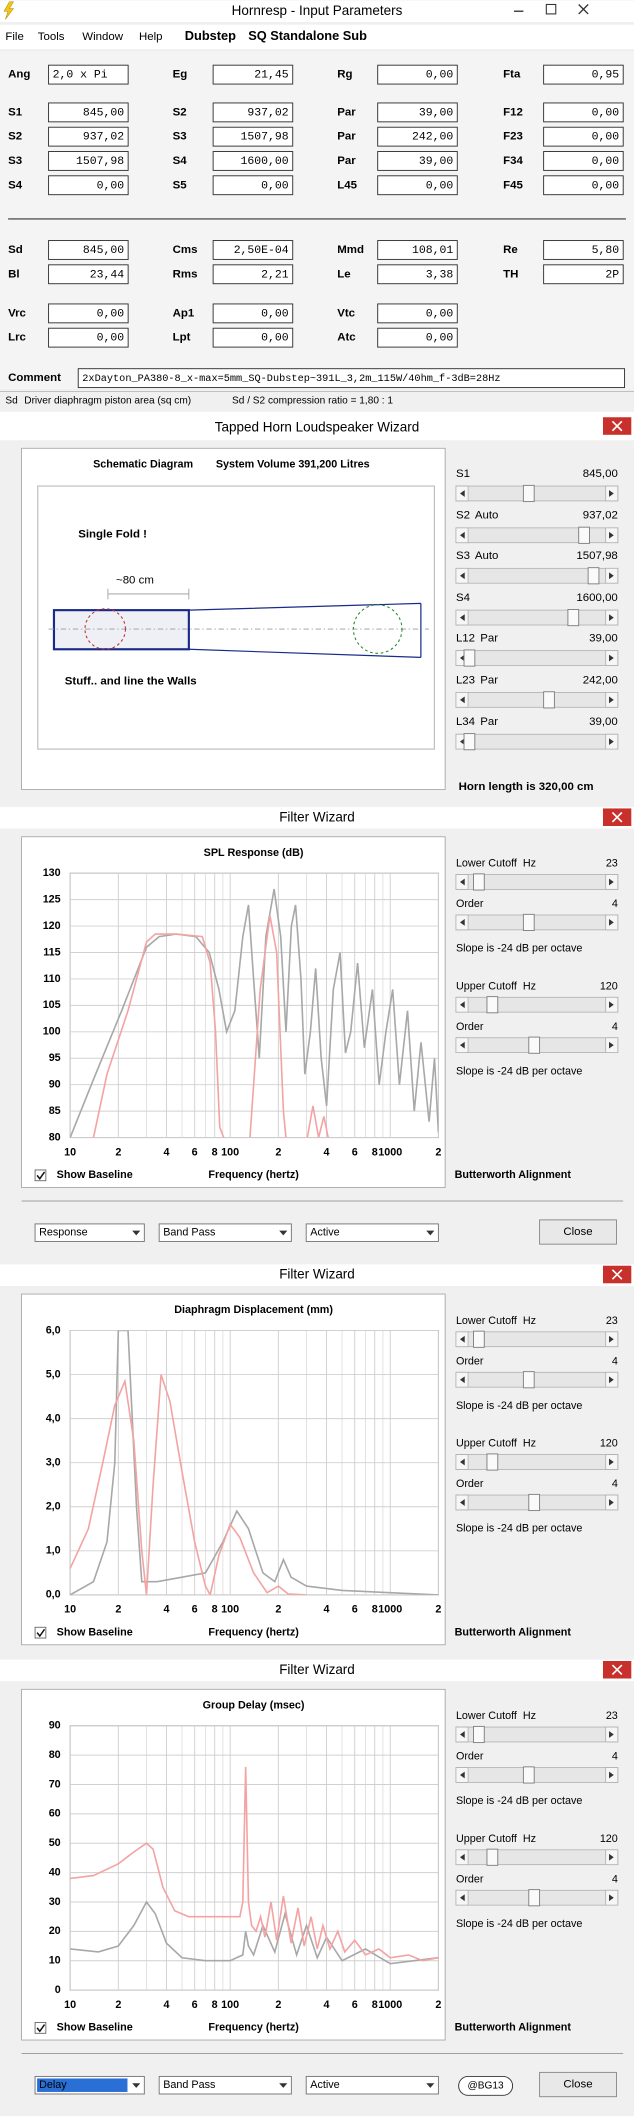 The height and width of the screenshot is (2116, 634). What do you see at coordinates (600, 474) in the screenshot?
I see `slider-value: 845,00` at bounding box center [600, 474].